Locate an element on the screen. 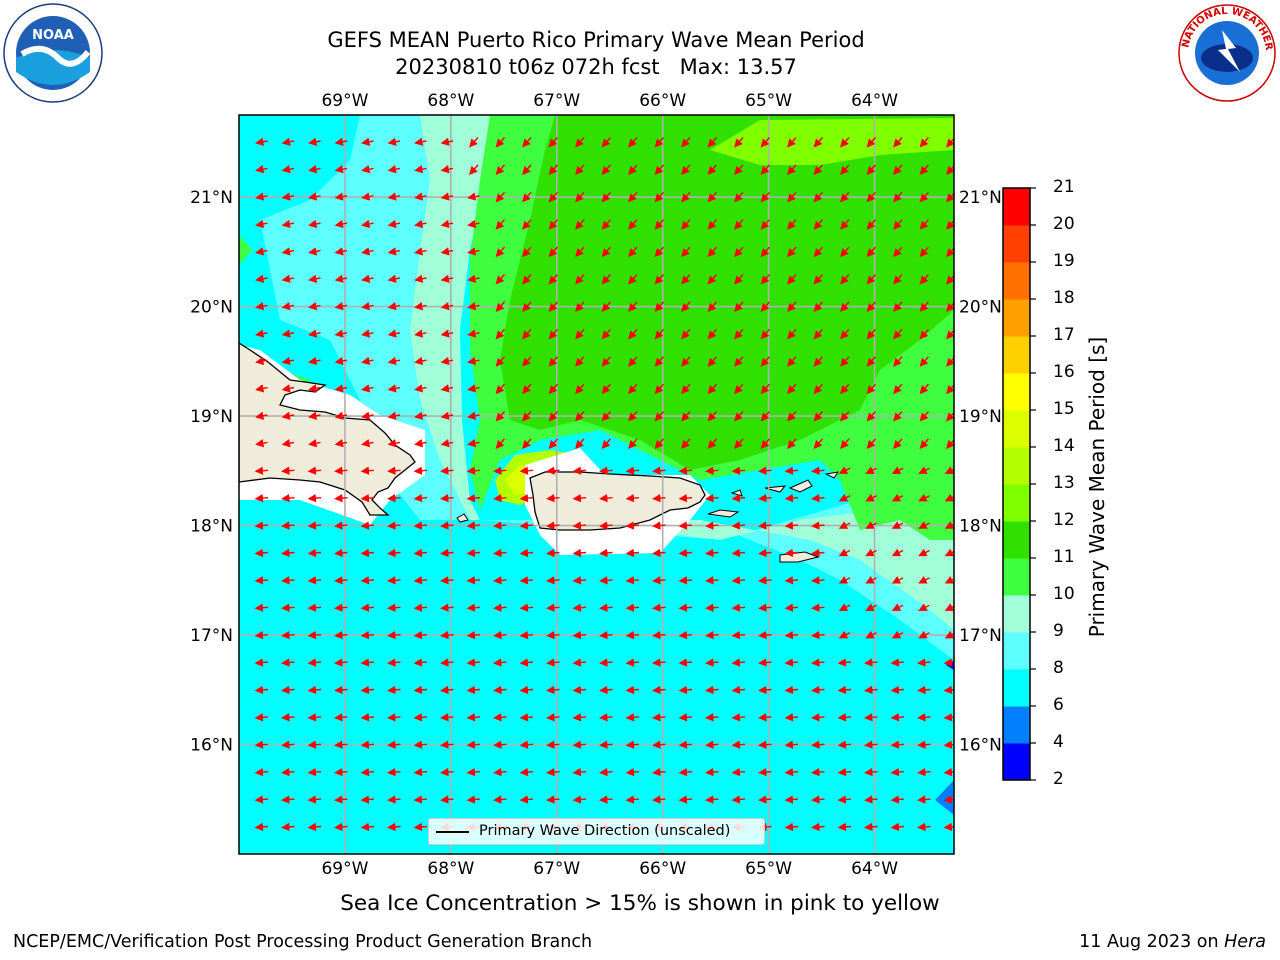  map-legend: Primary Wave Direction (unscaled) is located at coordinates (596, 831).